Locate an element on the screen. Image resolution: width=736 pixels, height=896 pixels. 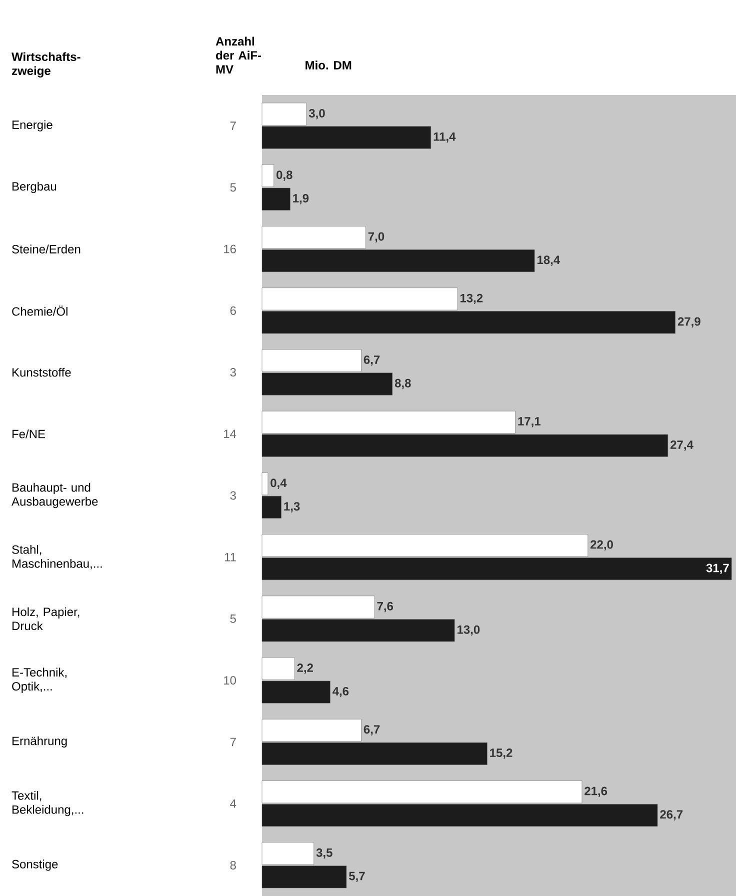
y-tick-label: Bergbau is located at coordinates (34, 188).